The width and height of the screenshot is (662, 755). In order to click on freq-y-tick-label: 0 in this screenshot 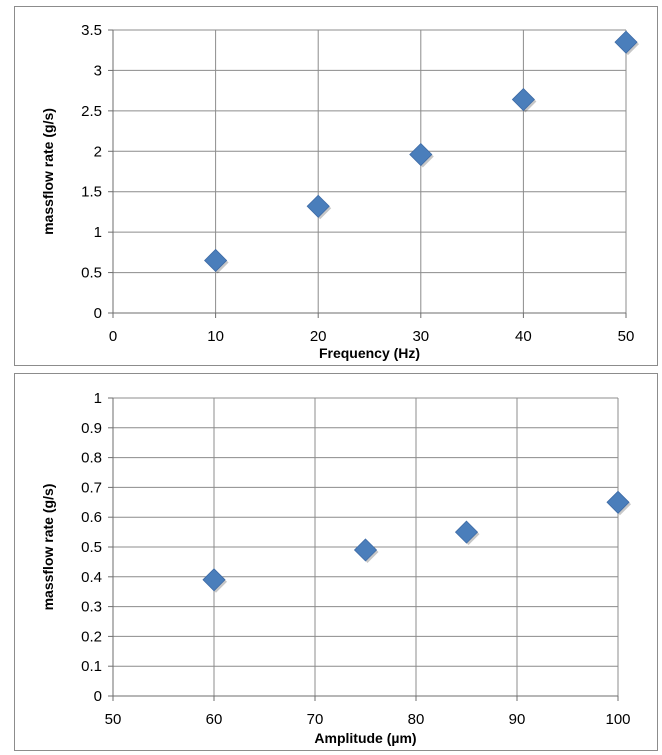, I will do `click(98, 313)`.